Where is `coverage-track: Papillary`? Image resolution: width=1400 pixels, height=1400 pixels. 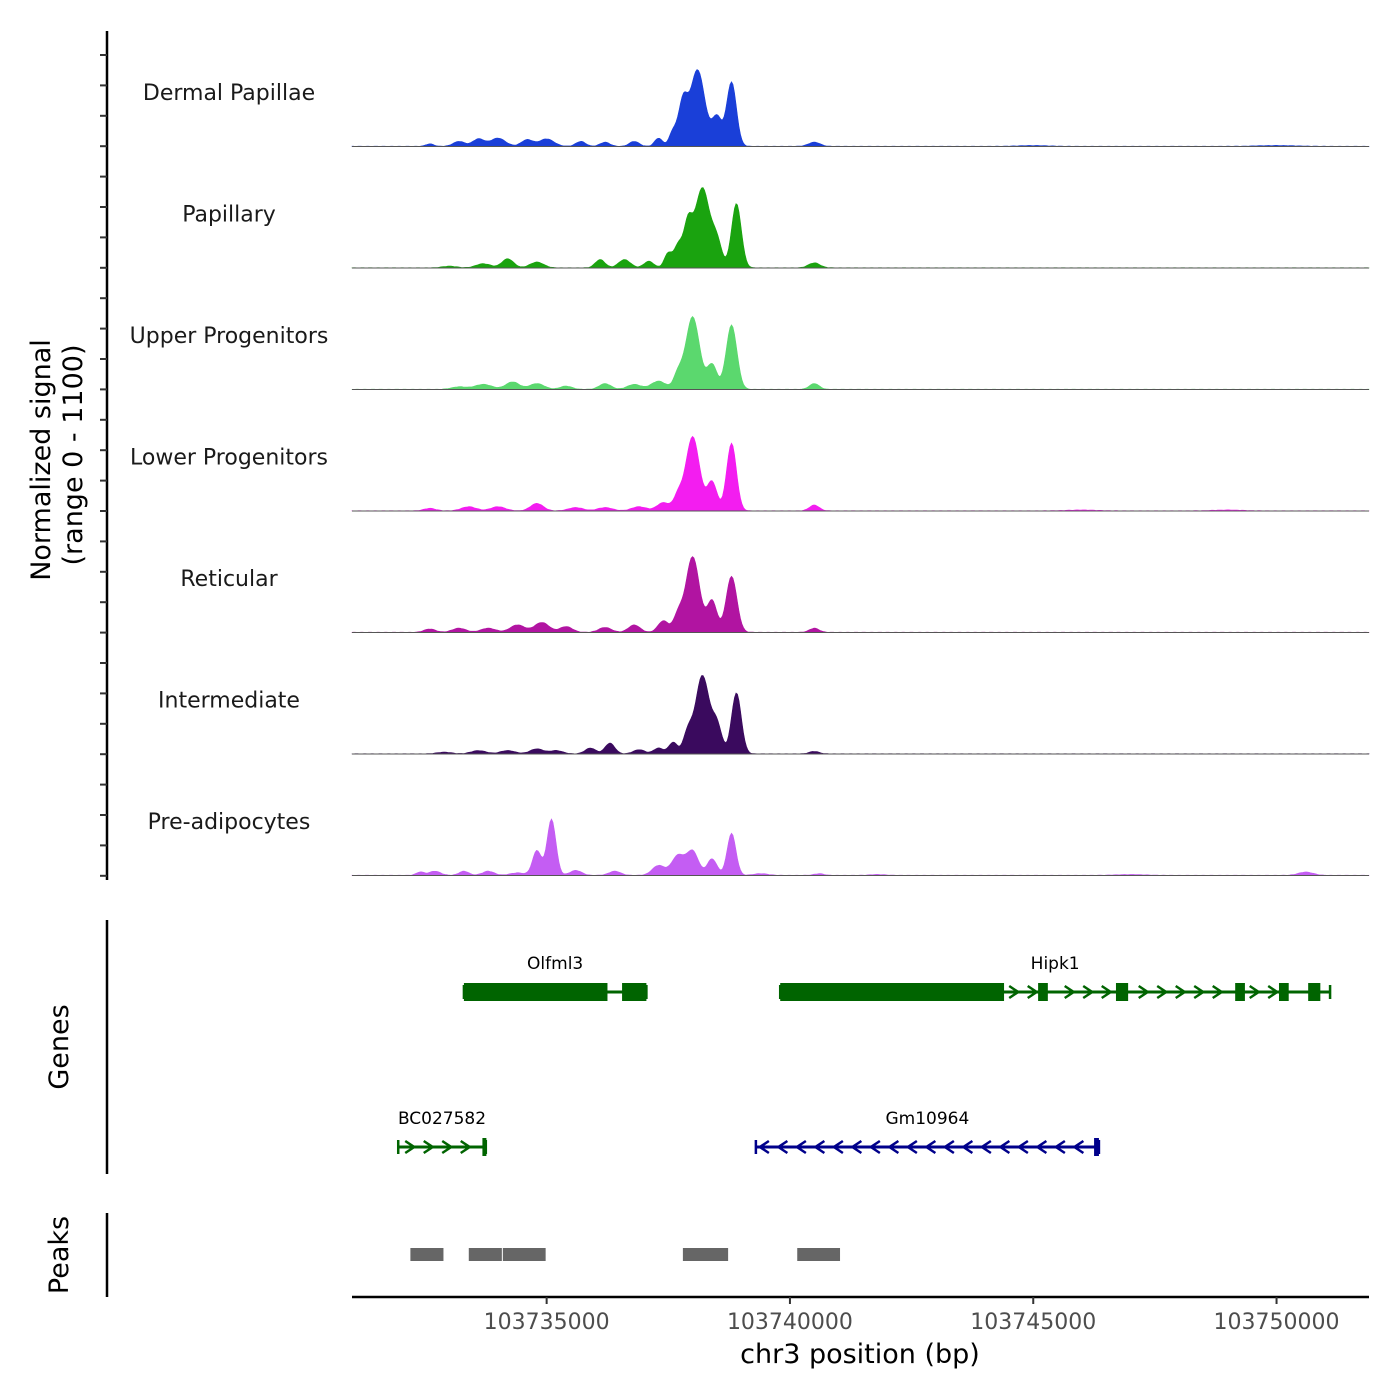 coverage-track: Papillary is located at coordinates (776, 228).